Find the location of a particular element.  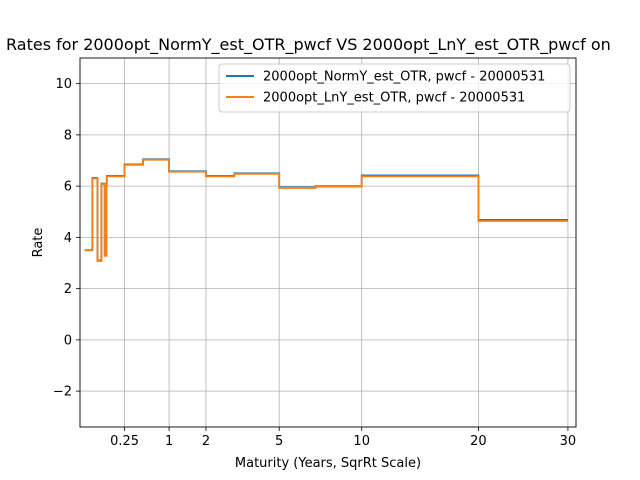

y-axis-label: Rate is located at coordinates (38, 243).